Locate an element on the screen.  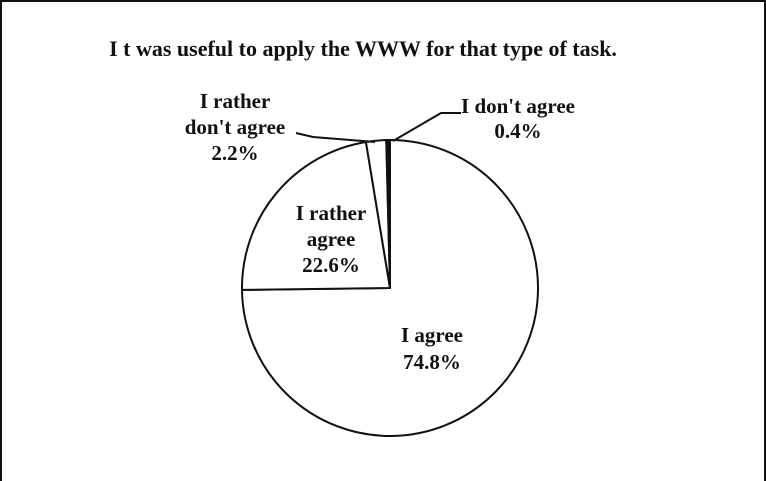
slice-label-i-agree: I agree 74.8% is located at coordinates (432, 348).